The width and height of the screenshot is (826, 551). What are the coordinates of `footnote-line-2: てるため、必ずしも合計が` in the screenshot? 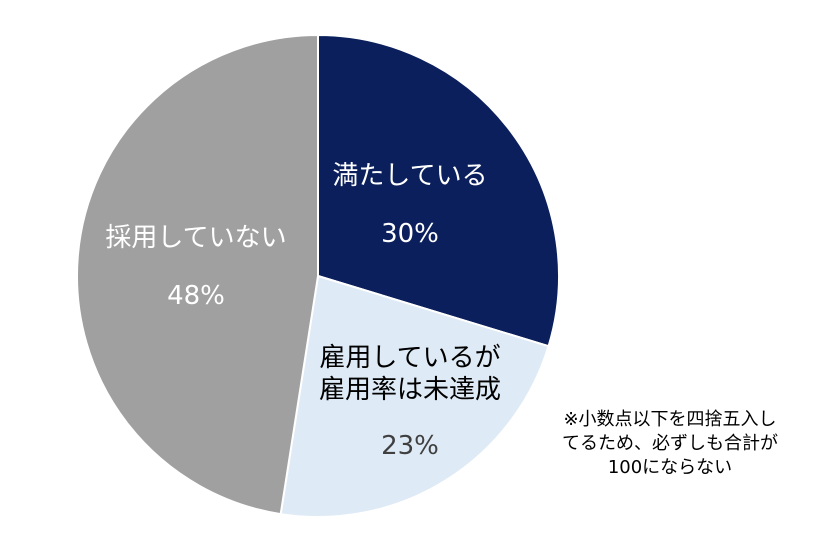 It's located at (670, 443).